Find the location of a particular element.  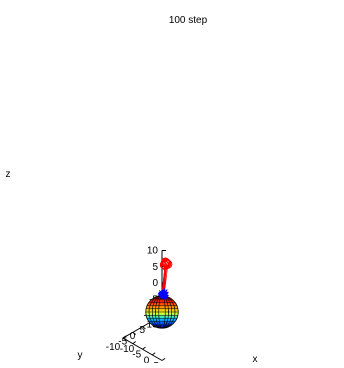

y-tick-label: 0 is located at coordinates (133, 336).